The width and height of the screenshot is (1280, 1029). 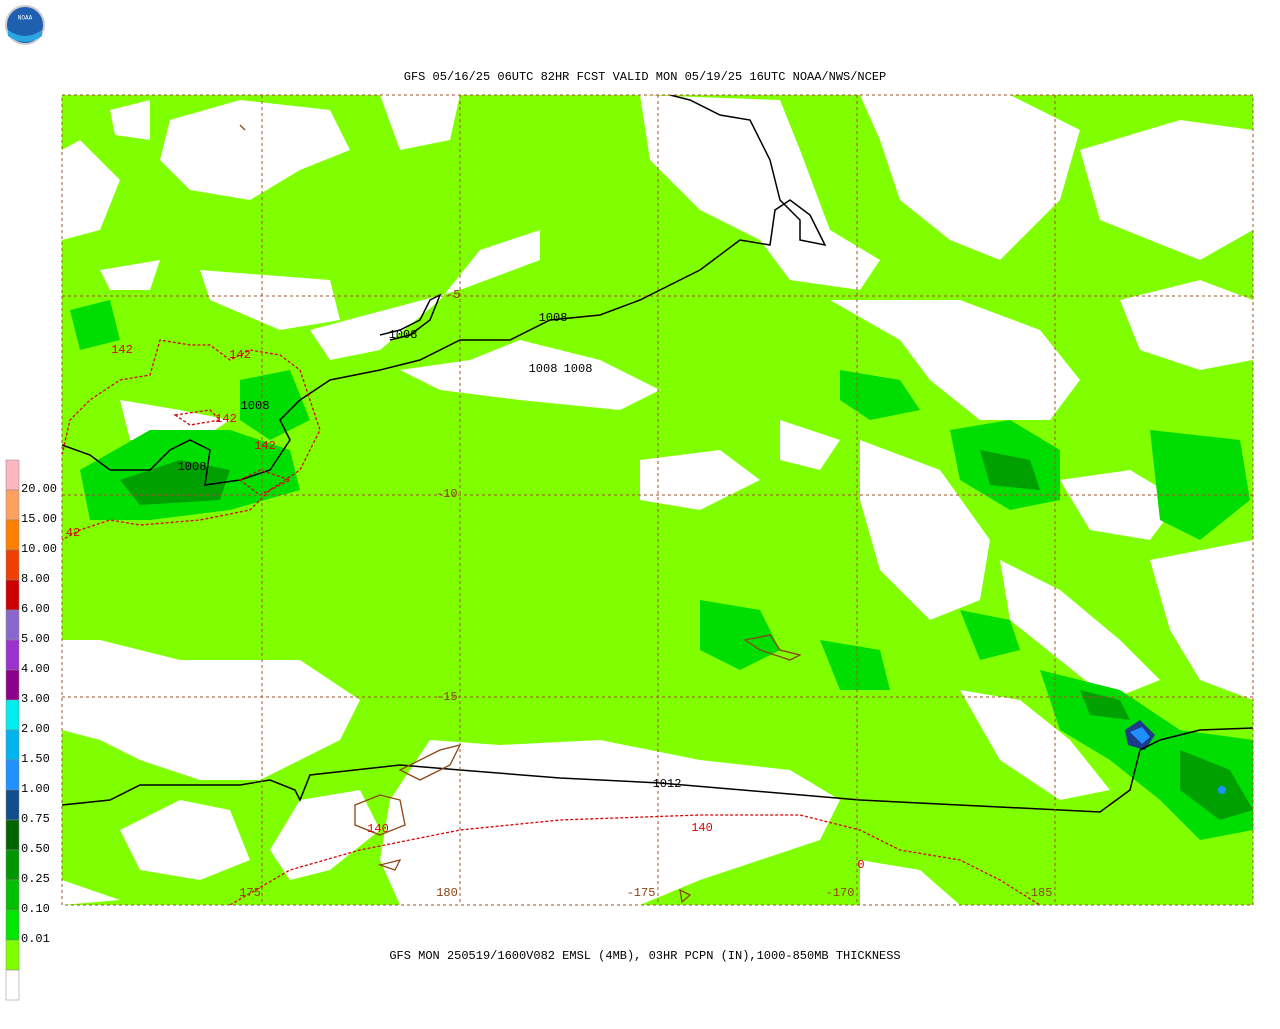 What do you see at coordinates (25, 18) in the screenshot?
I see `logo-text: NOAA` at bounding box center [25, 18].